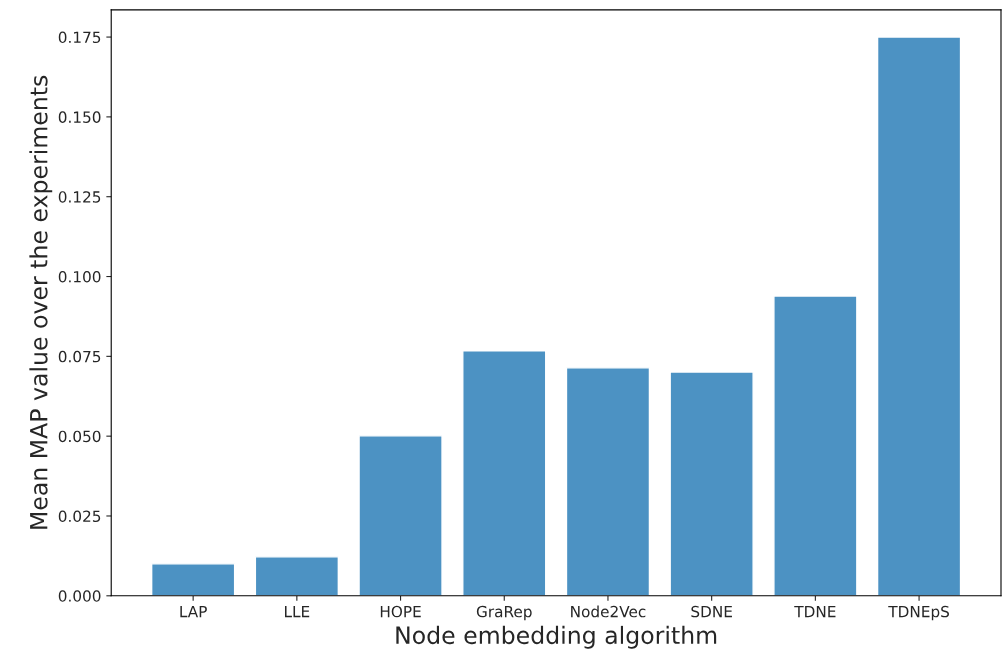 Image resolution: width=1002 pixels, height=662 pixels. Describe the element at coordinates (193, 611) in the screenshot. I see `x-tick-label: LAP` at that location.